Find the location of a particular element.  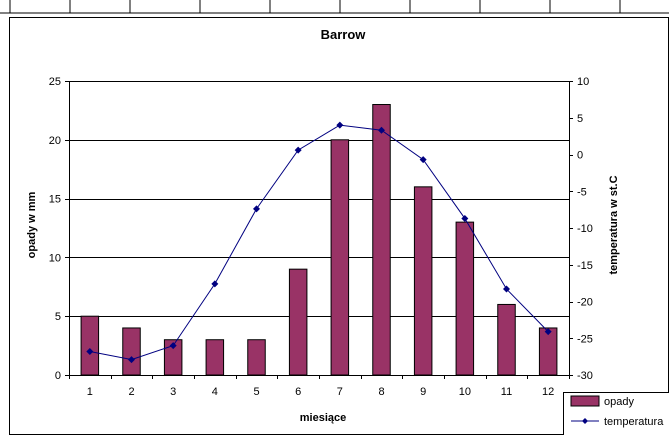

y-tick-label-3: 15 is located at coordinates (55, 200).